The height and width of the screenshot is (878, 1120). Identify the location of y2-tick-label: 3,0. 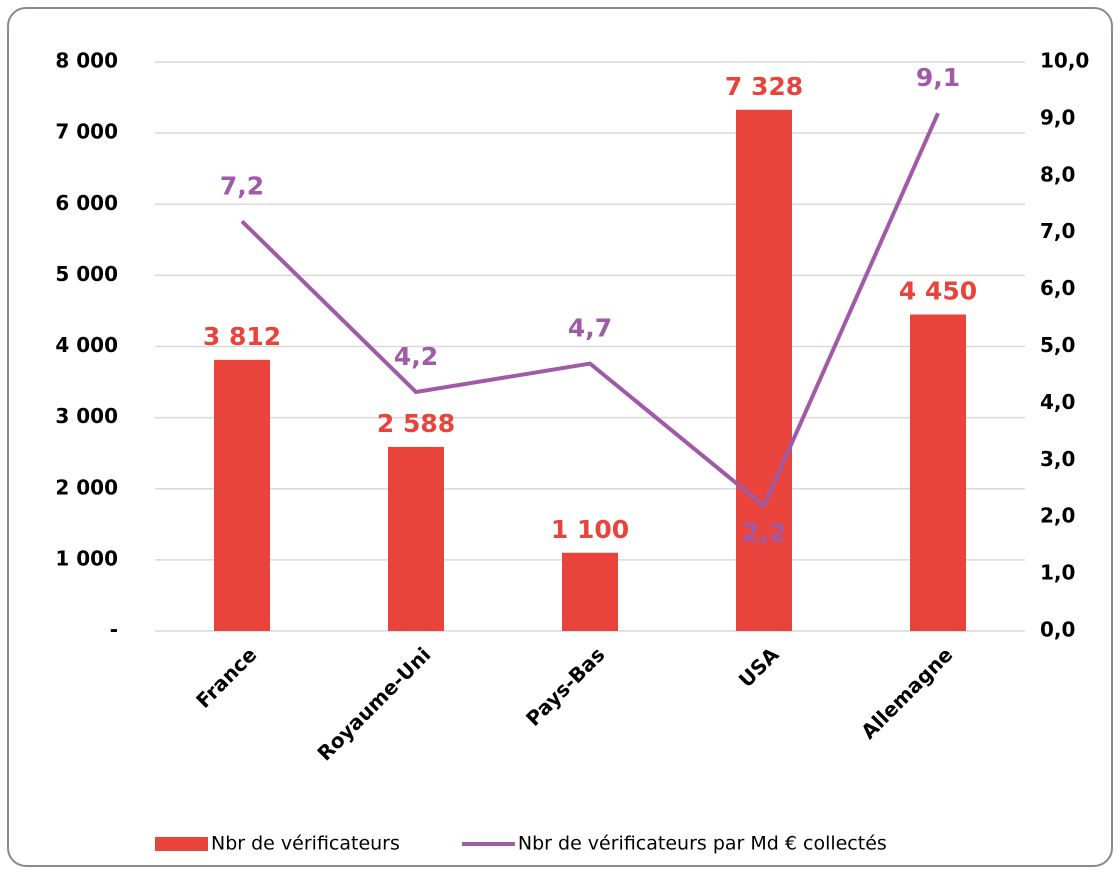
(1057, 459).